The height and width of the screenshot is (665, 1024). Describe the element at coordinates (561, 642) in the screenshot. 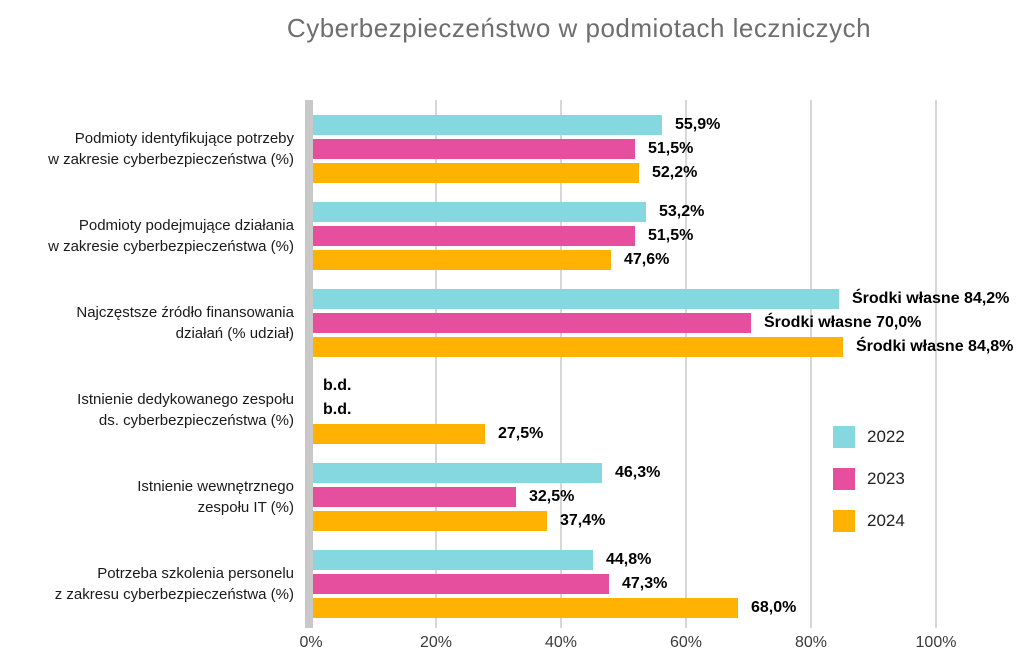

I see `x-tick-label-40%: 40%` at that location.